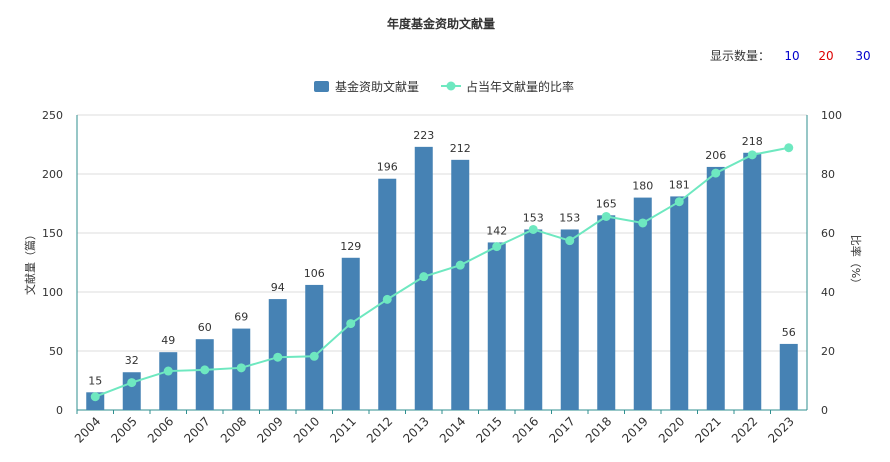 The height and width of the screenshot is (462, 890). Describe the element at coordinates (452, 429) in the screenshot. I see `x-tick-label: 2014` at that location.